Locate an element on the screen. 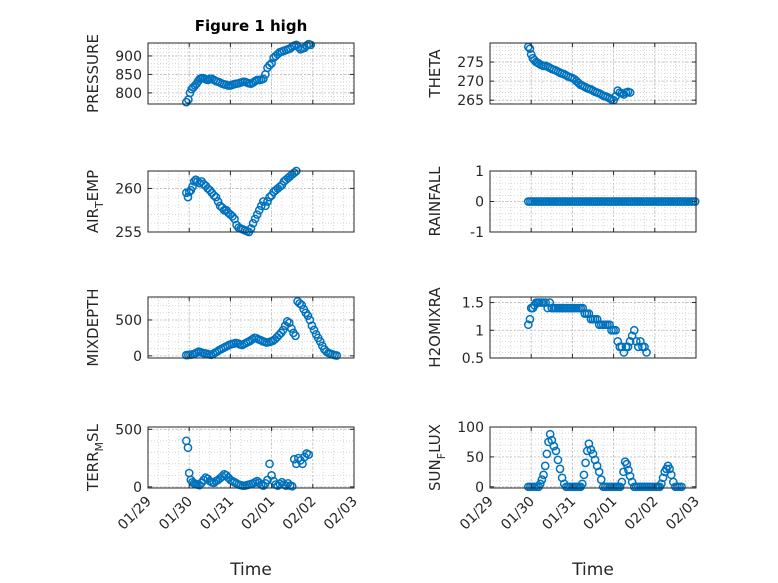 The image size is (778, 583). y-axis-label: SUNFLUX is located at coordinates (437, 457).